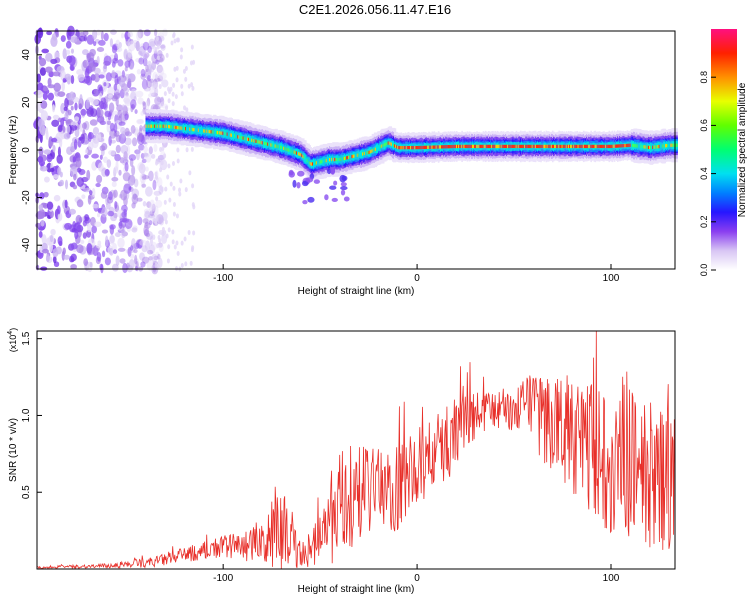  I want to click on spectrogram-x-label: Height of straight line (km), so click(356, 291).